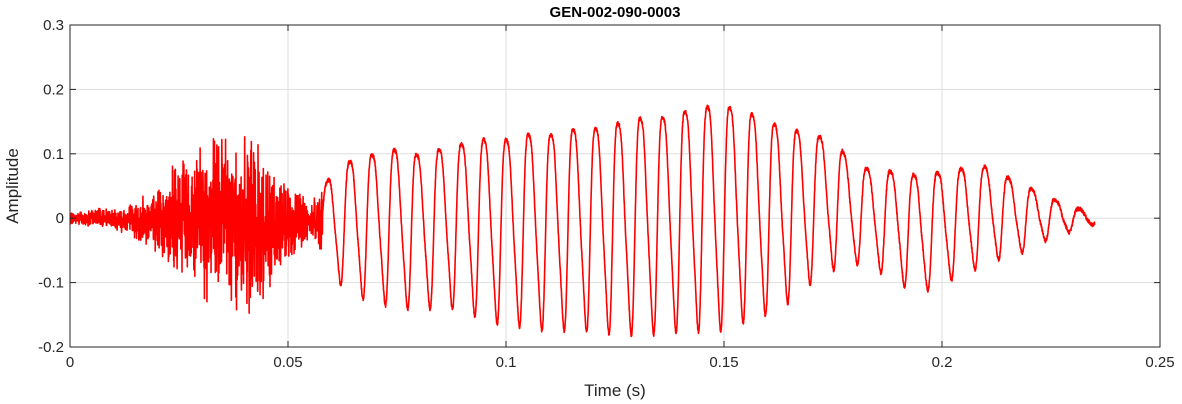  What do you see at coordinates (53, 154) in the screenshot?
I see `y-tick-label: 0.1` at bounding box center [53, 154].